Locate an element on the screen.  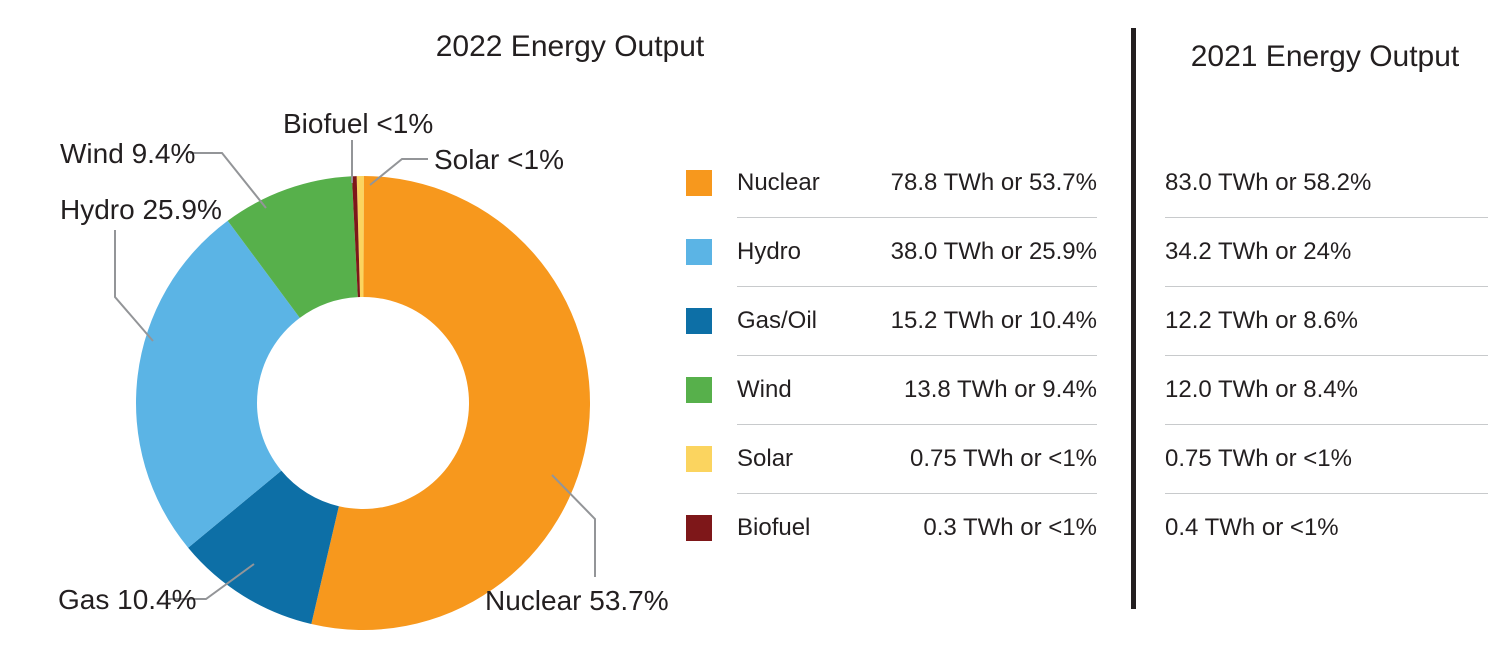
value-2021: 34.2 TWh or 24% is located at coordinates (1258, 251).